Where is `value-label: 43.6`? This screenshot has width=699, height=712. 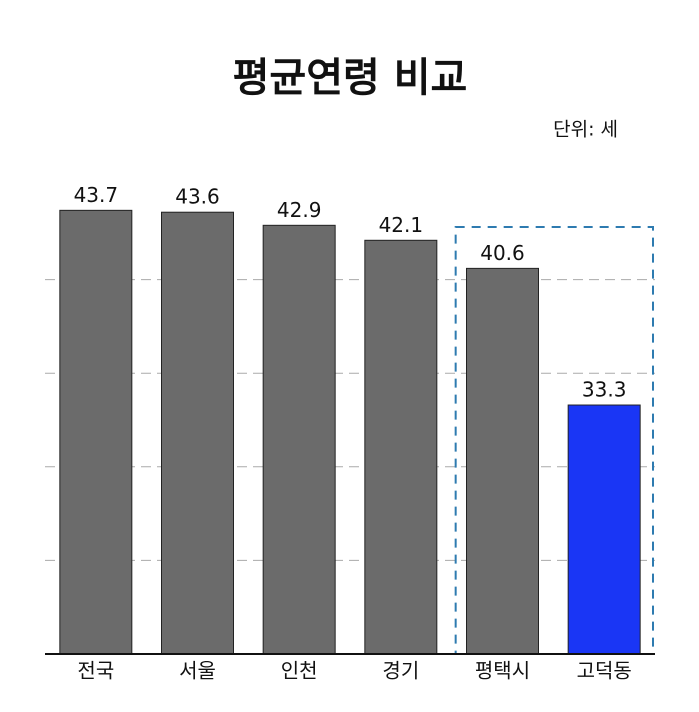 value-label: 43.6 is located at coordinates (197, 197).